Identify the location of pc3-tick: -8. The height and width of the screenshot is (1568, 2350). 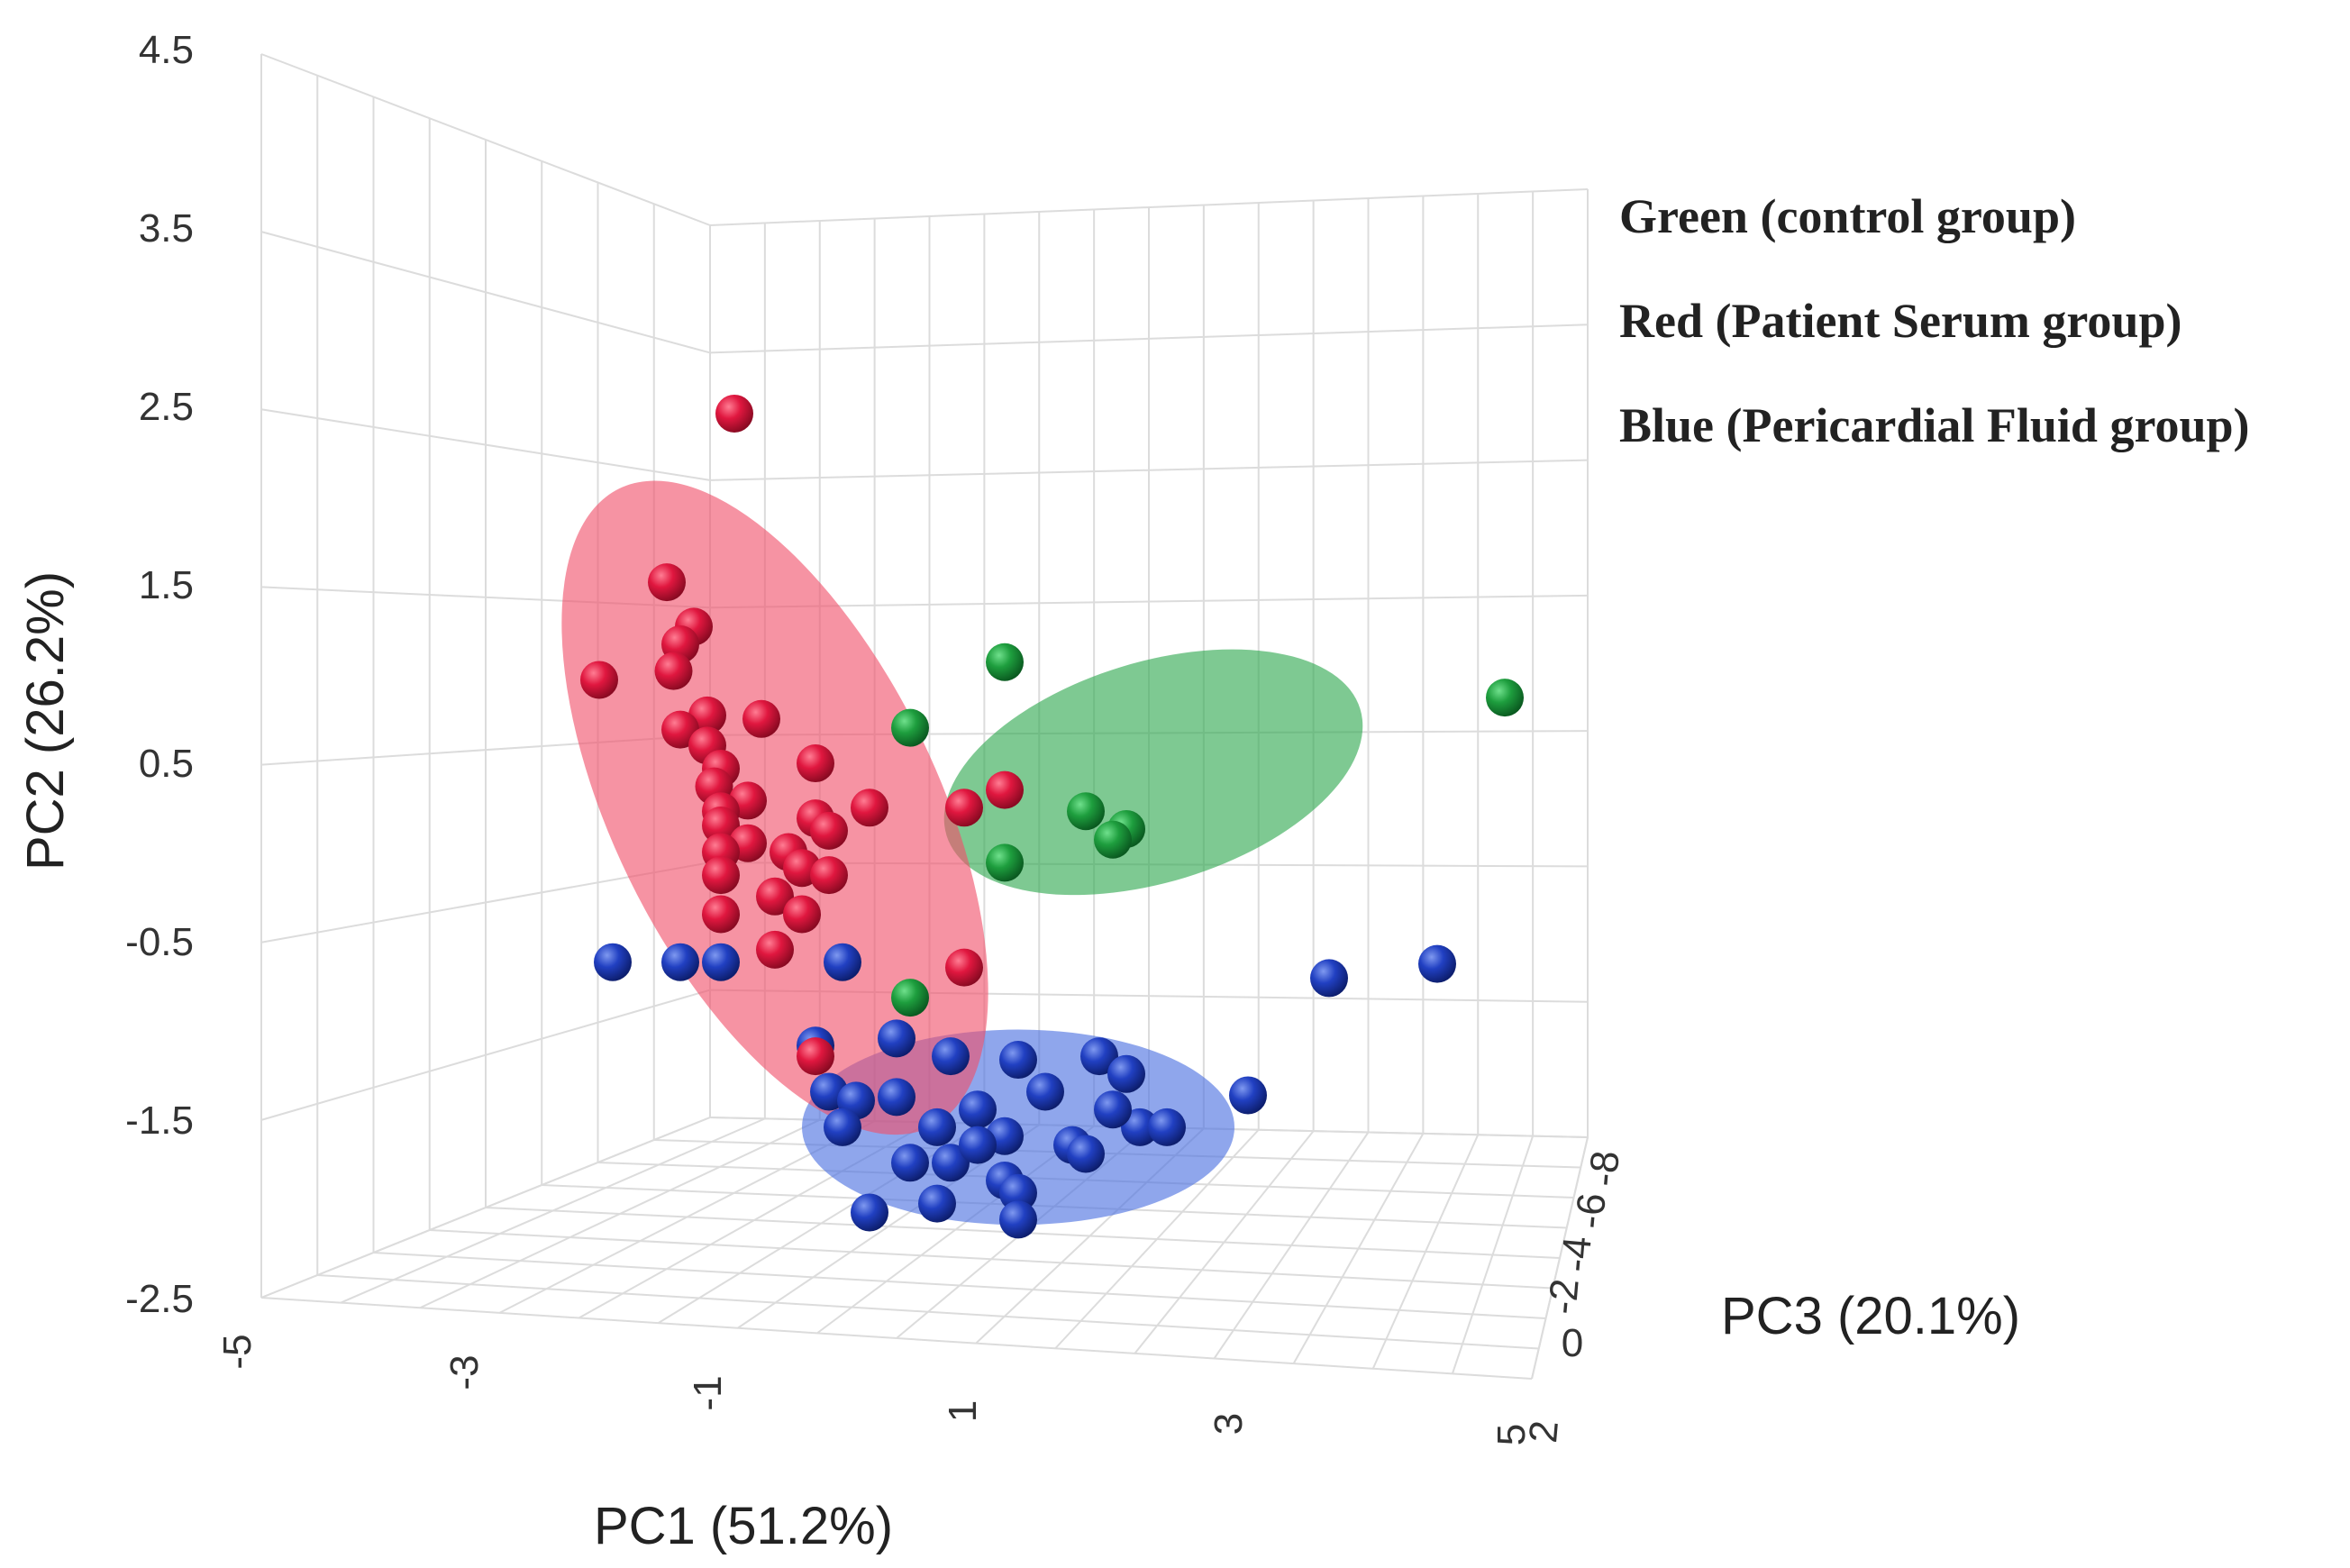
(1603, 1168).